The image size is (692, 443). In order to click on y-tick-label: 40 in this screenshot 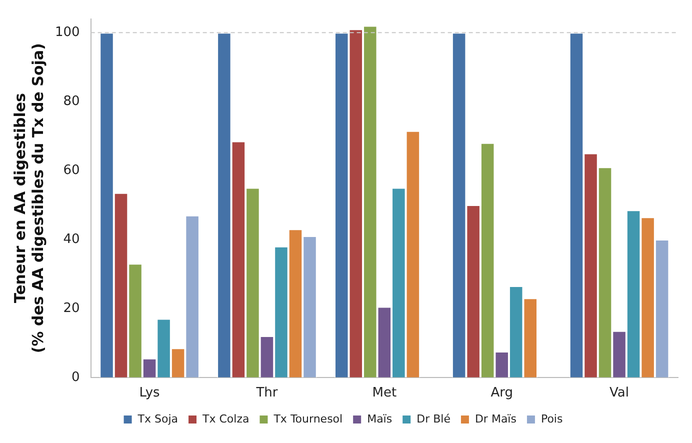, I will do `click(71, 239)`.